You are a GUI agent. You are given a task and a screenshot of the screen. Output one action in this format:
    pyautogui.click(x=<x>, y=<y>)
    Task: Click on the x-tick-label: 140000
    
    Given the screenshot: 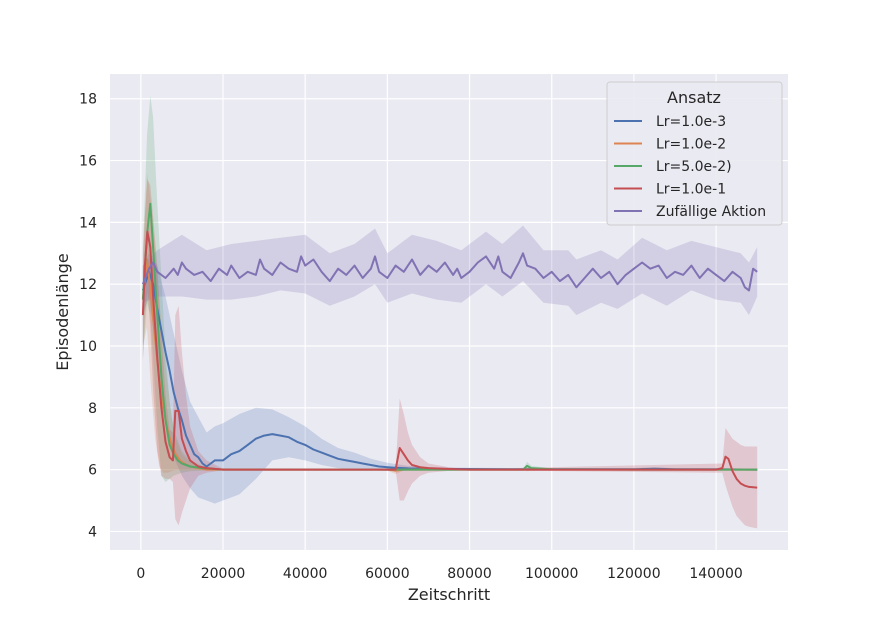 What is the action you would take?
    pyautogui.click(x=715, y=574)
    